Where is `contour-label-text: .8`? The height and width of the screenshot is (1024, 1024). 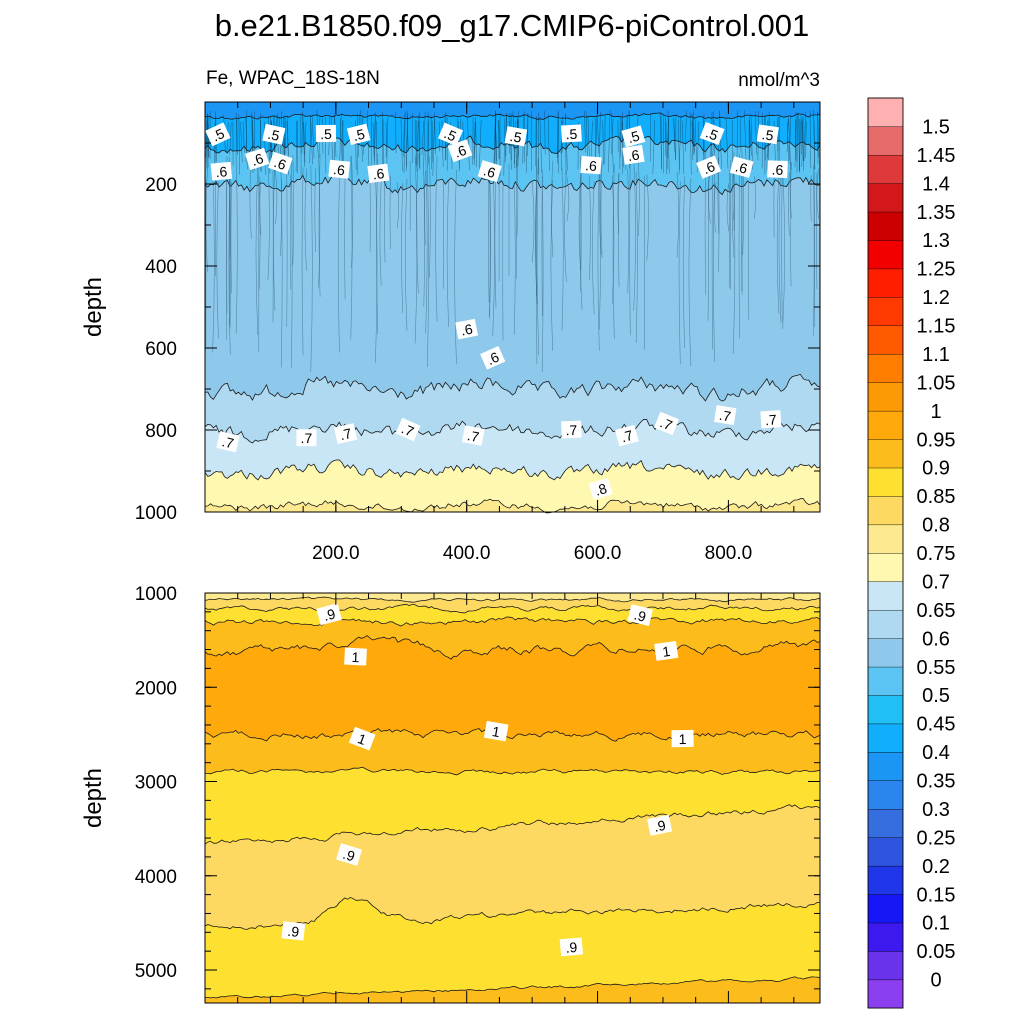 contour-label-text: .8 is located at coordinates (601, 489).